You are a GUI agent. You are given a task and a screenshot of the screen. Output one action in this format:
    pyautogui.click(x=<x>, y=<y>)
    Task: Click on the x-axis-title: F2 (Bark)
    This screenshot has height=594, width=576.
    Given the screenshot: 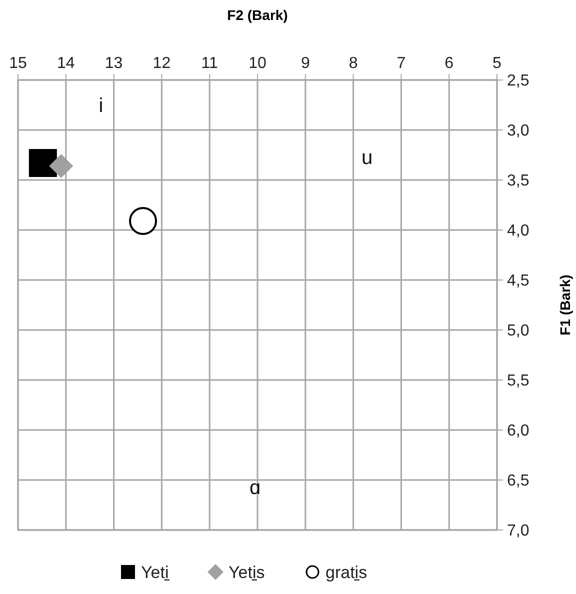 What is the action you would take?
    pyautogui.click(x=257, y=15)
    